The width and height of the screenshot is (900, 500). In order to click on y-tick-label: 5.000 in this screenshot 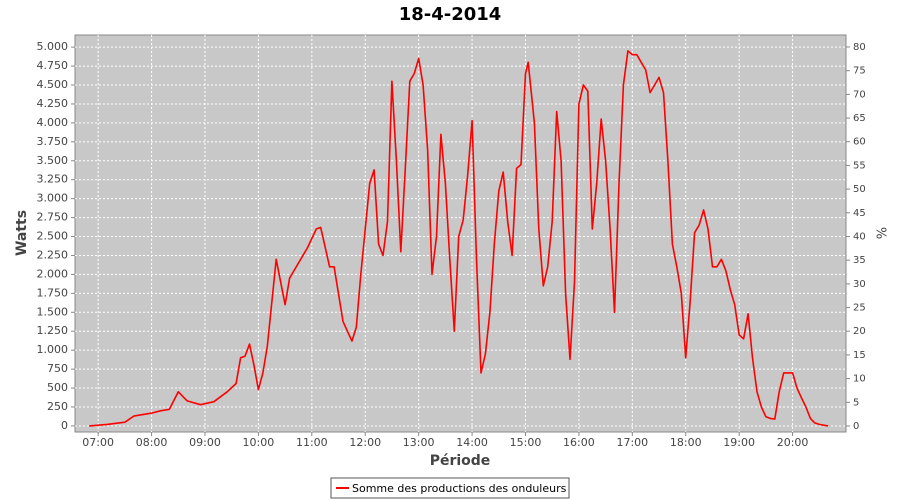, I will do `click(53, 46)`.